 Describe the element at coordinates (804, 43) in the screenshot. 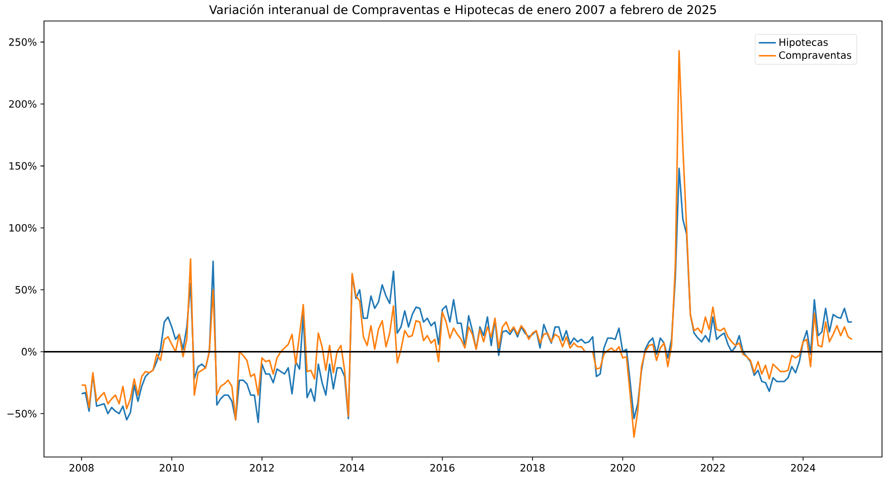

I see `legend-label: Hipotecas` at that location.